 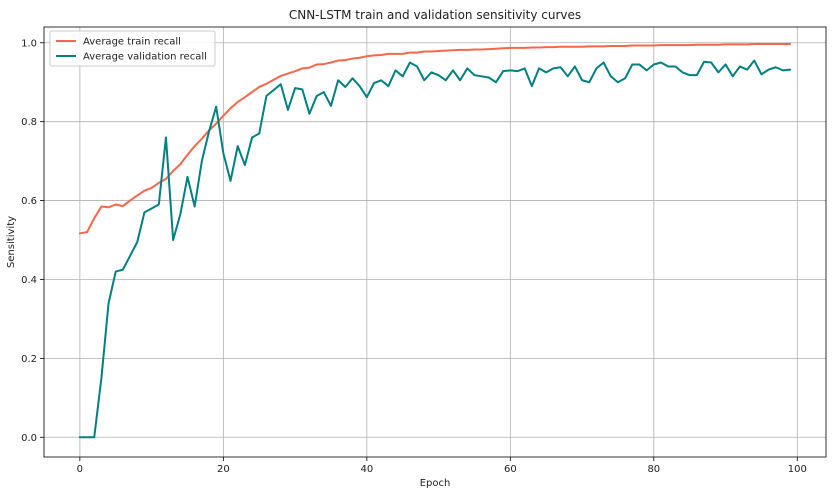 What do you see at coordinates (510, 469) in the screenshot?
I see `x-tick-label: 60` at bounding box center [510, 469].